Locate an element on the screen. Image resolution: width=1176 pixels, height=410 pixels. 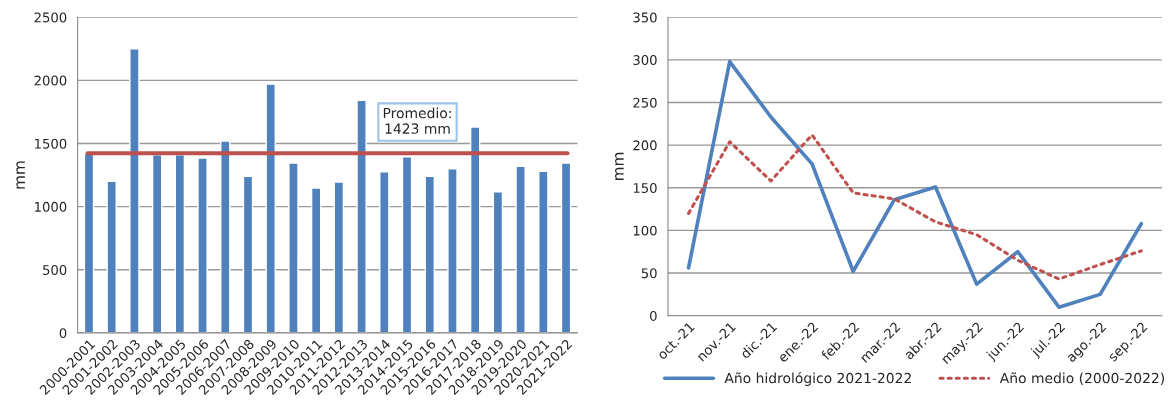
y-tick-label: 2500 is located at coordinates (50, 17).